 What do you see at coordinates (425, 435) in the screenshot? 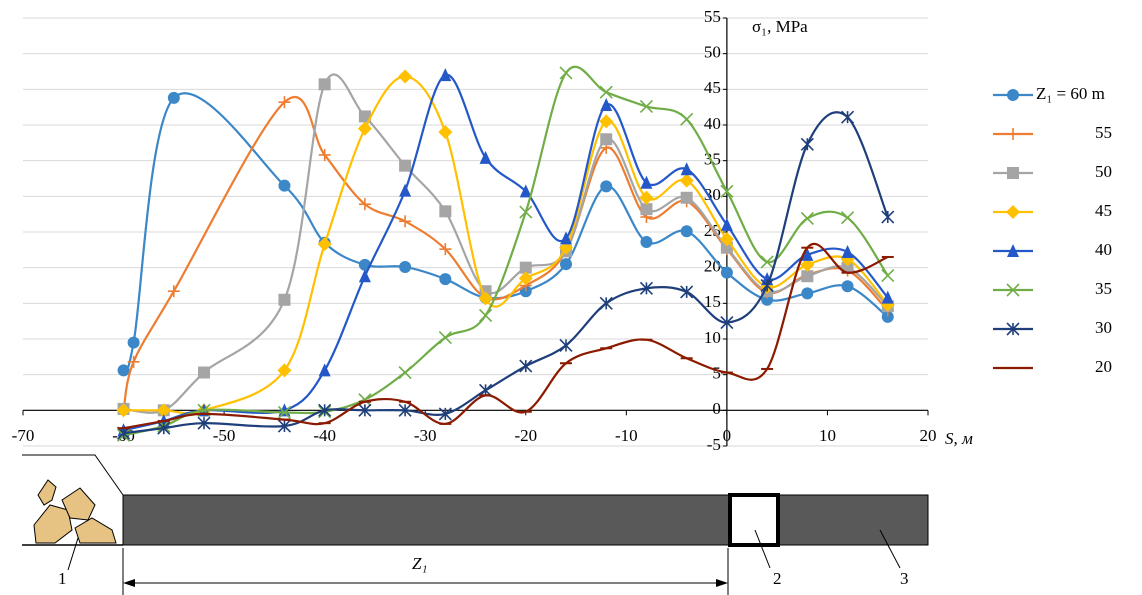
I see `x-tick-label: -30` at bounding box center [425, 435].